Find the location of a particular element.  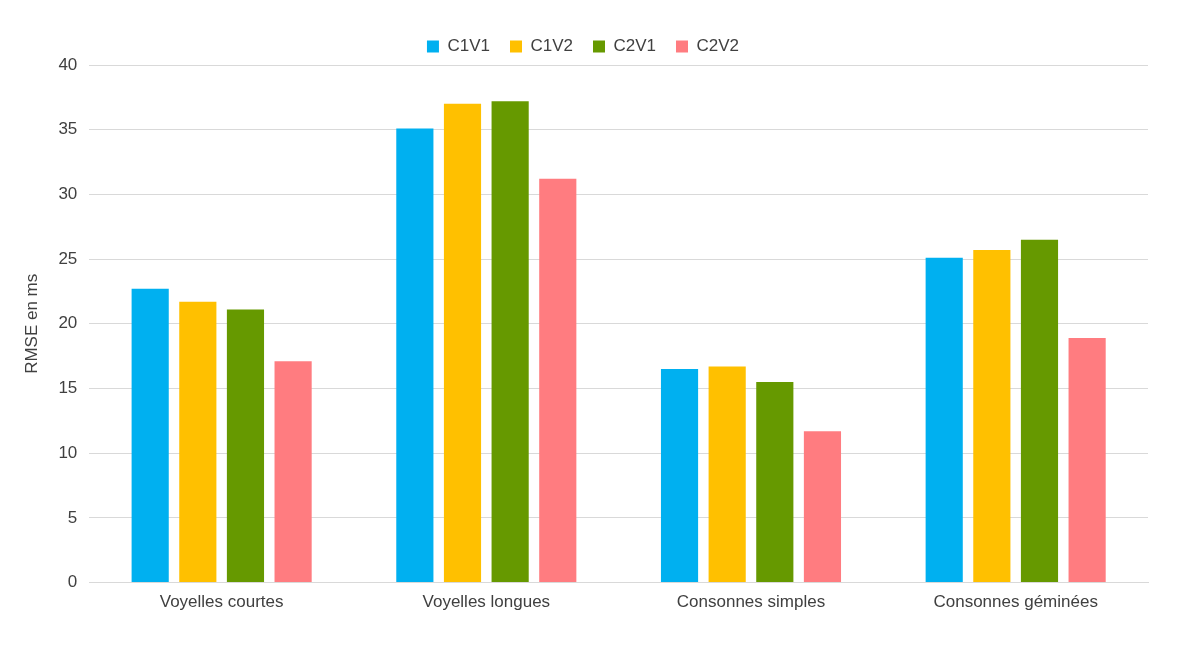

y-tick-label: 40 is located at coordinates (68, 64).